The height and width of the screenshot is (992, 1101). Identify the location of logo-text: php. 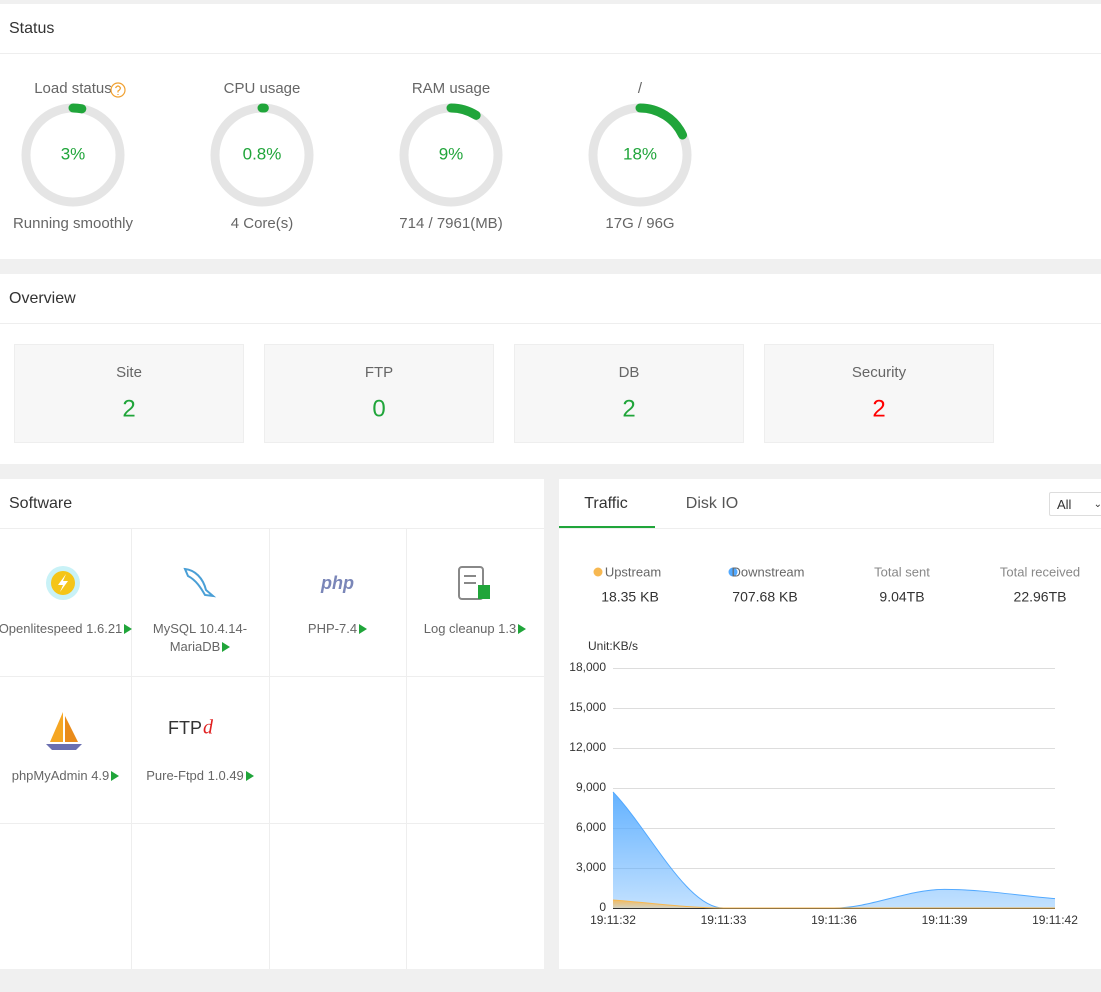
(337, 583).